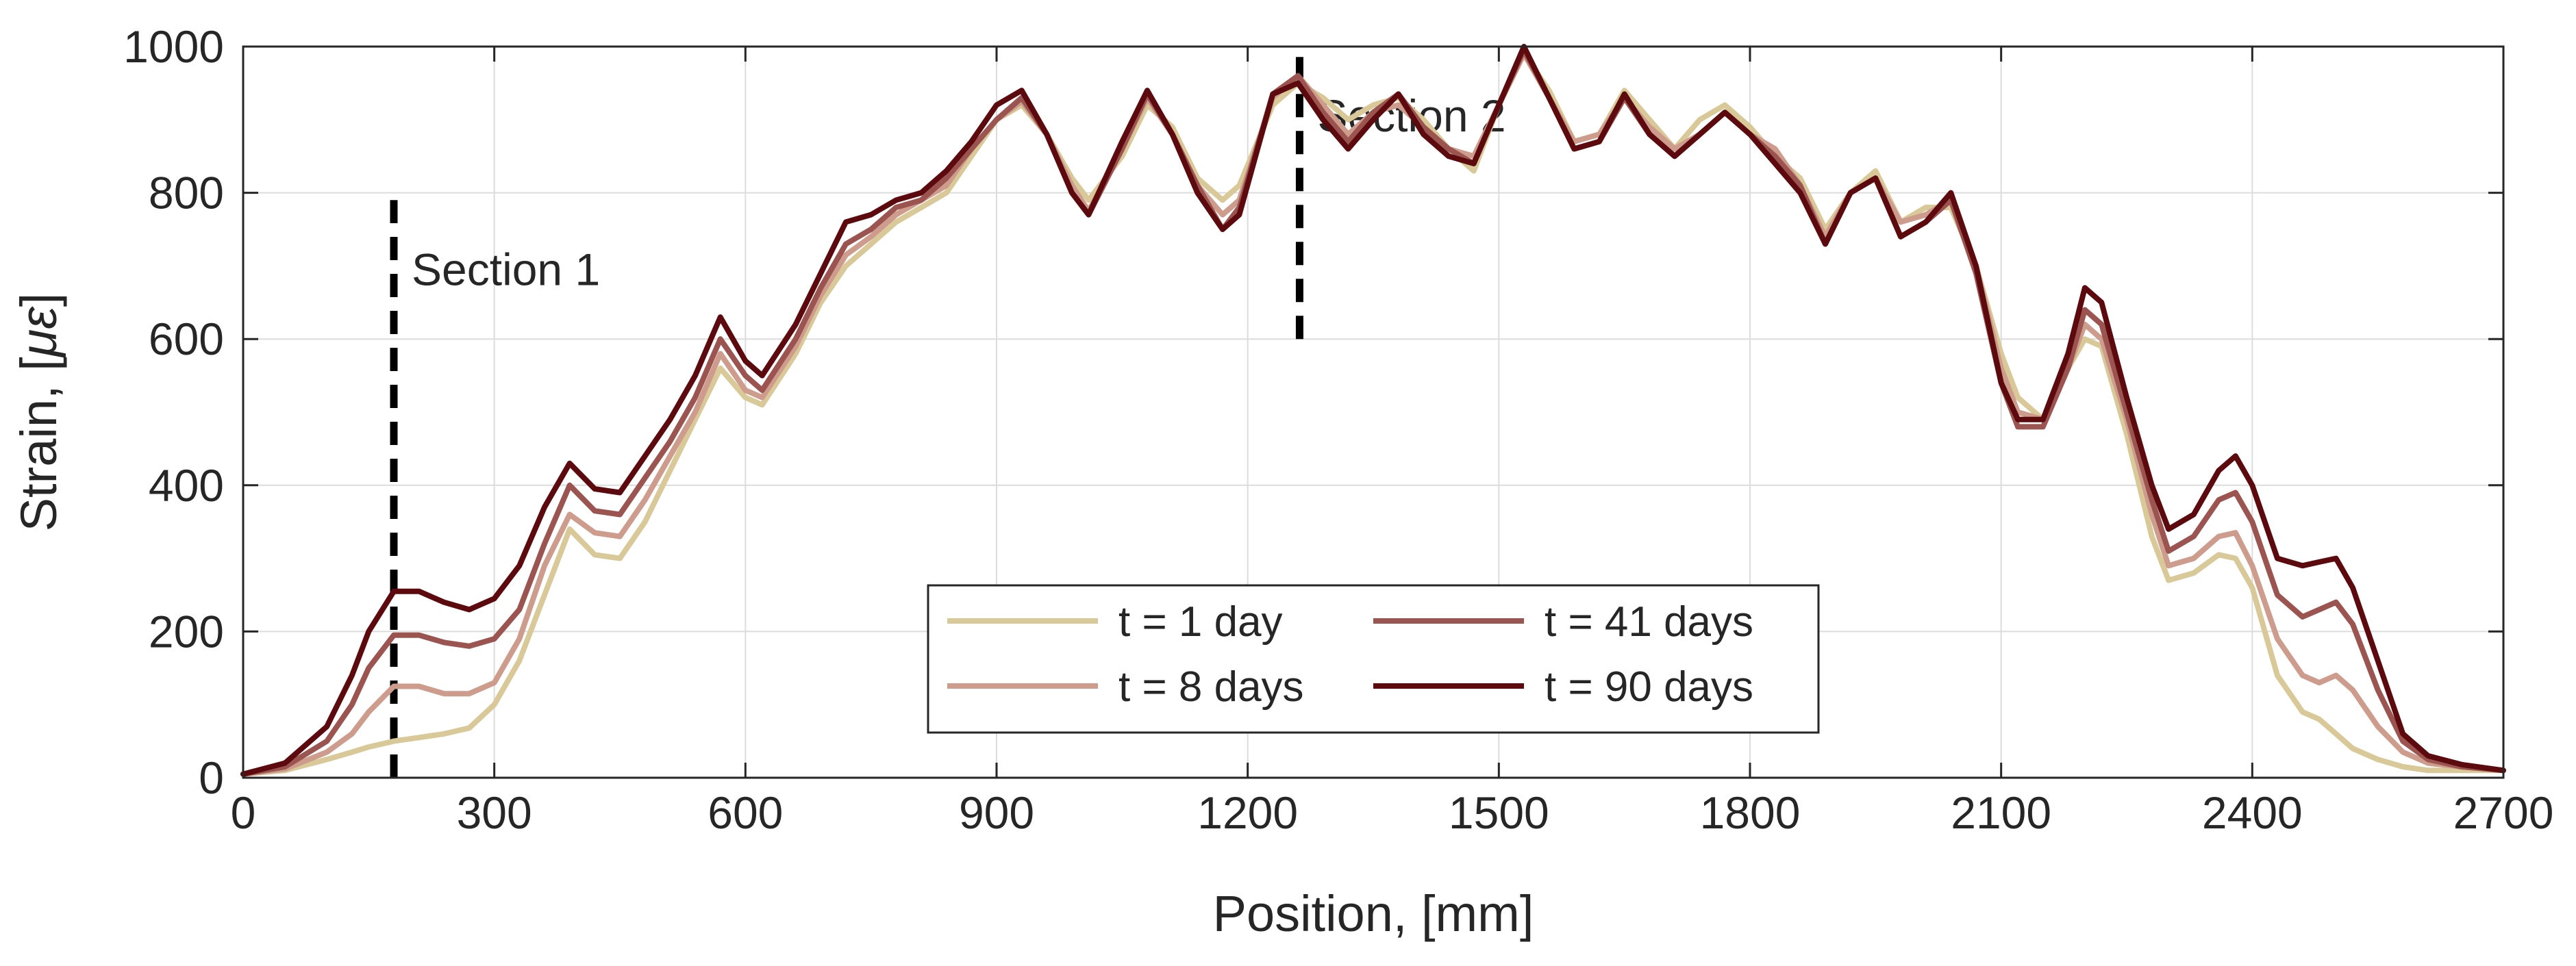  Describe the element at coordinates (1649, 687) in the screenshot. I see `legend-label: t = 90 days` at that location.